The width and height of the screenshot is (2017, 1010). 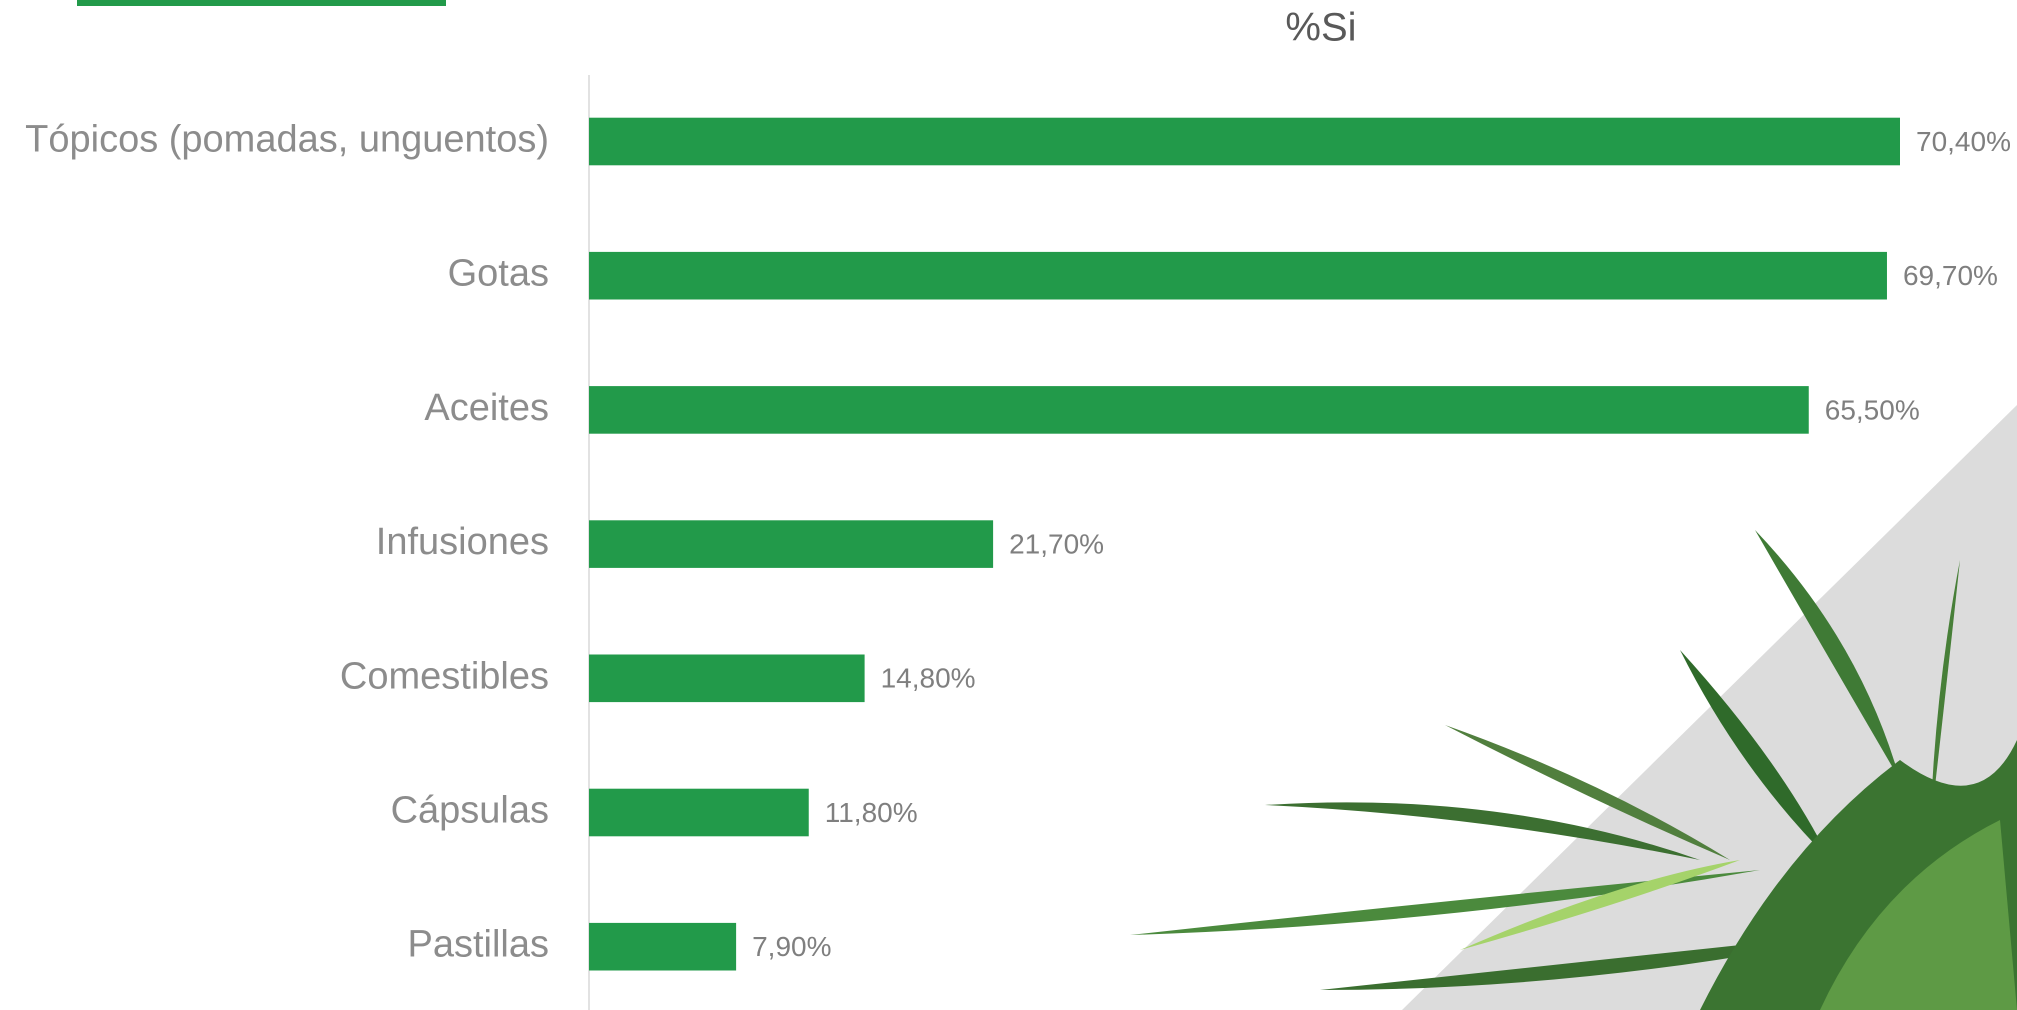 What do you see at coordinates (486, 408) in the screenshot?
I see `category-label: Aceites` at bounding box center [486, 408].